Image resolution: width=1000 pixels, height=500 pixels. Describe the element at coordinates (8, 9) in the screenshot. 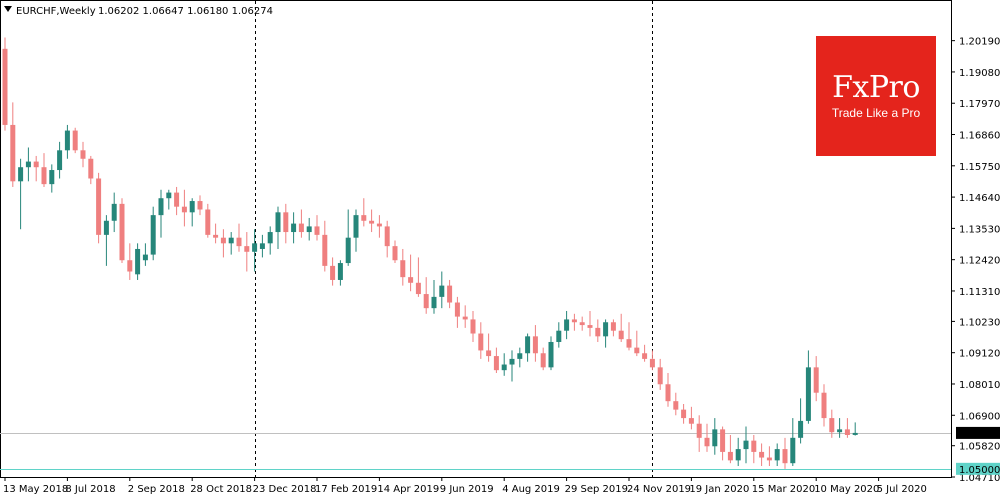

I see `dropdown-triangle-icon` at that location.